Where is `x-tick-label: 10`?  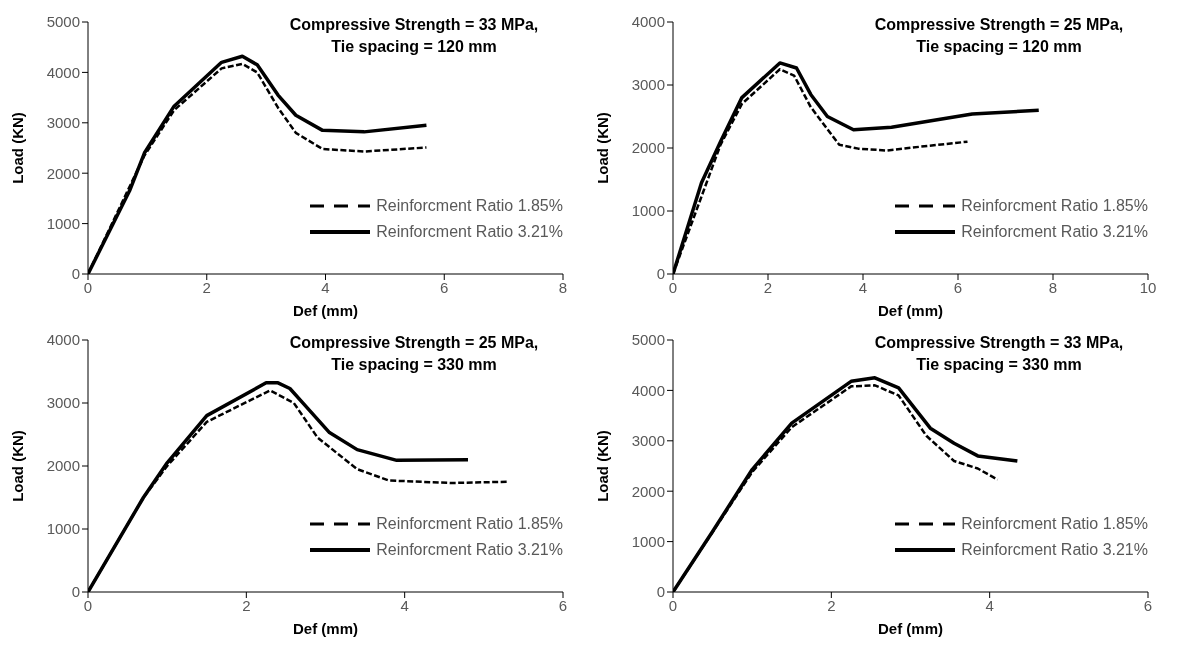
x-tick-label: 10 is located at coordinates (1148, 287).